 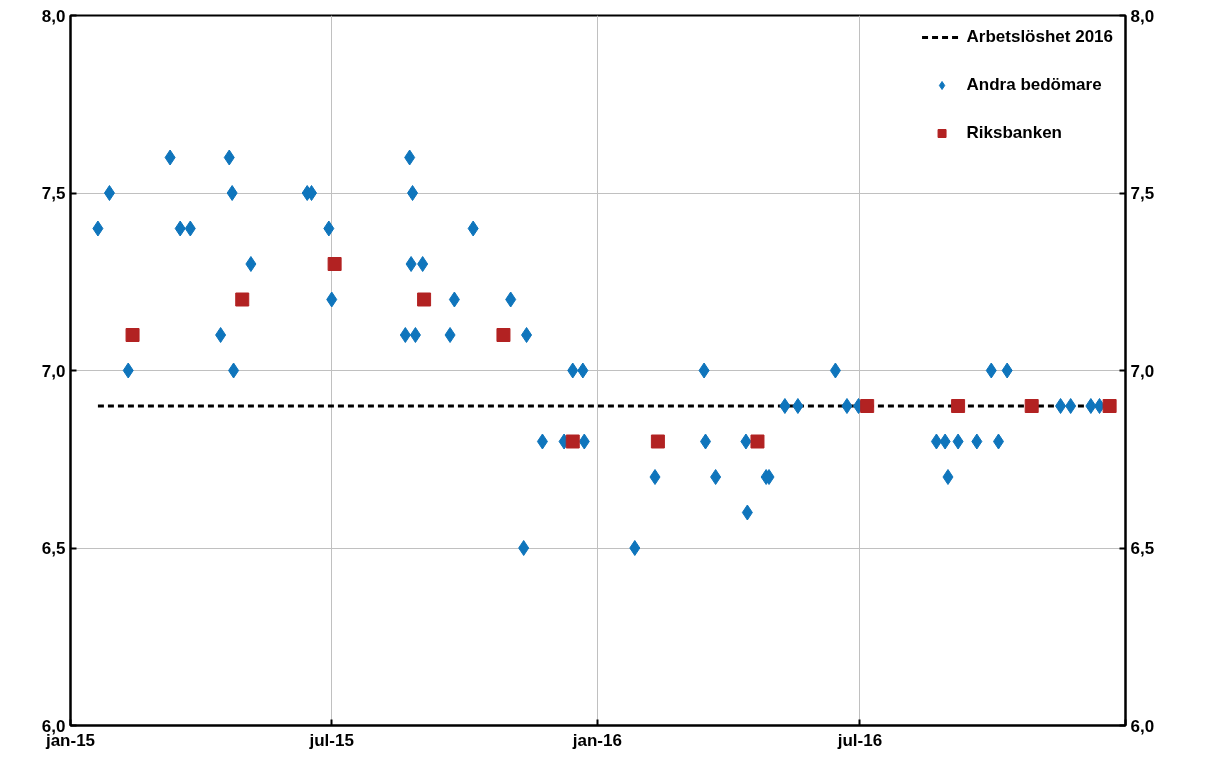 What do you see at coordinates (1142, 16) in the screenshot?
I see `y2-tick-label: 8,0` at bounding box center [1142, 16].